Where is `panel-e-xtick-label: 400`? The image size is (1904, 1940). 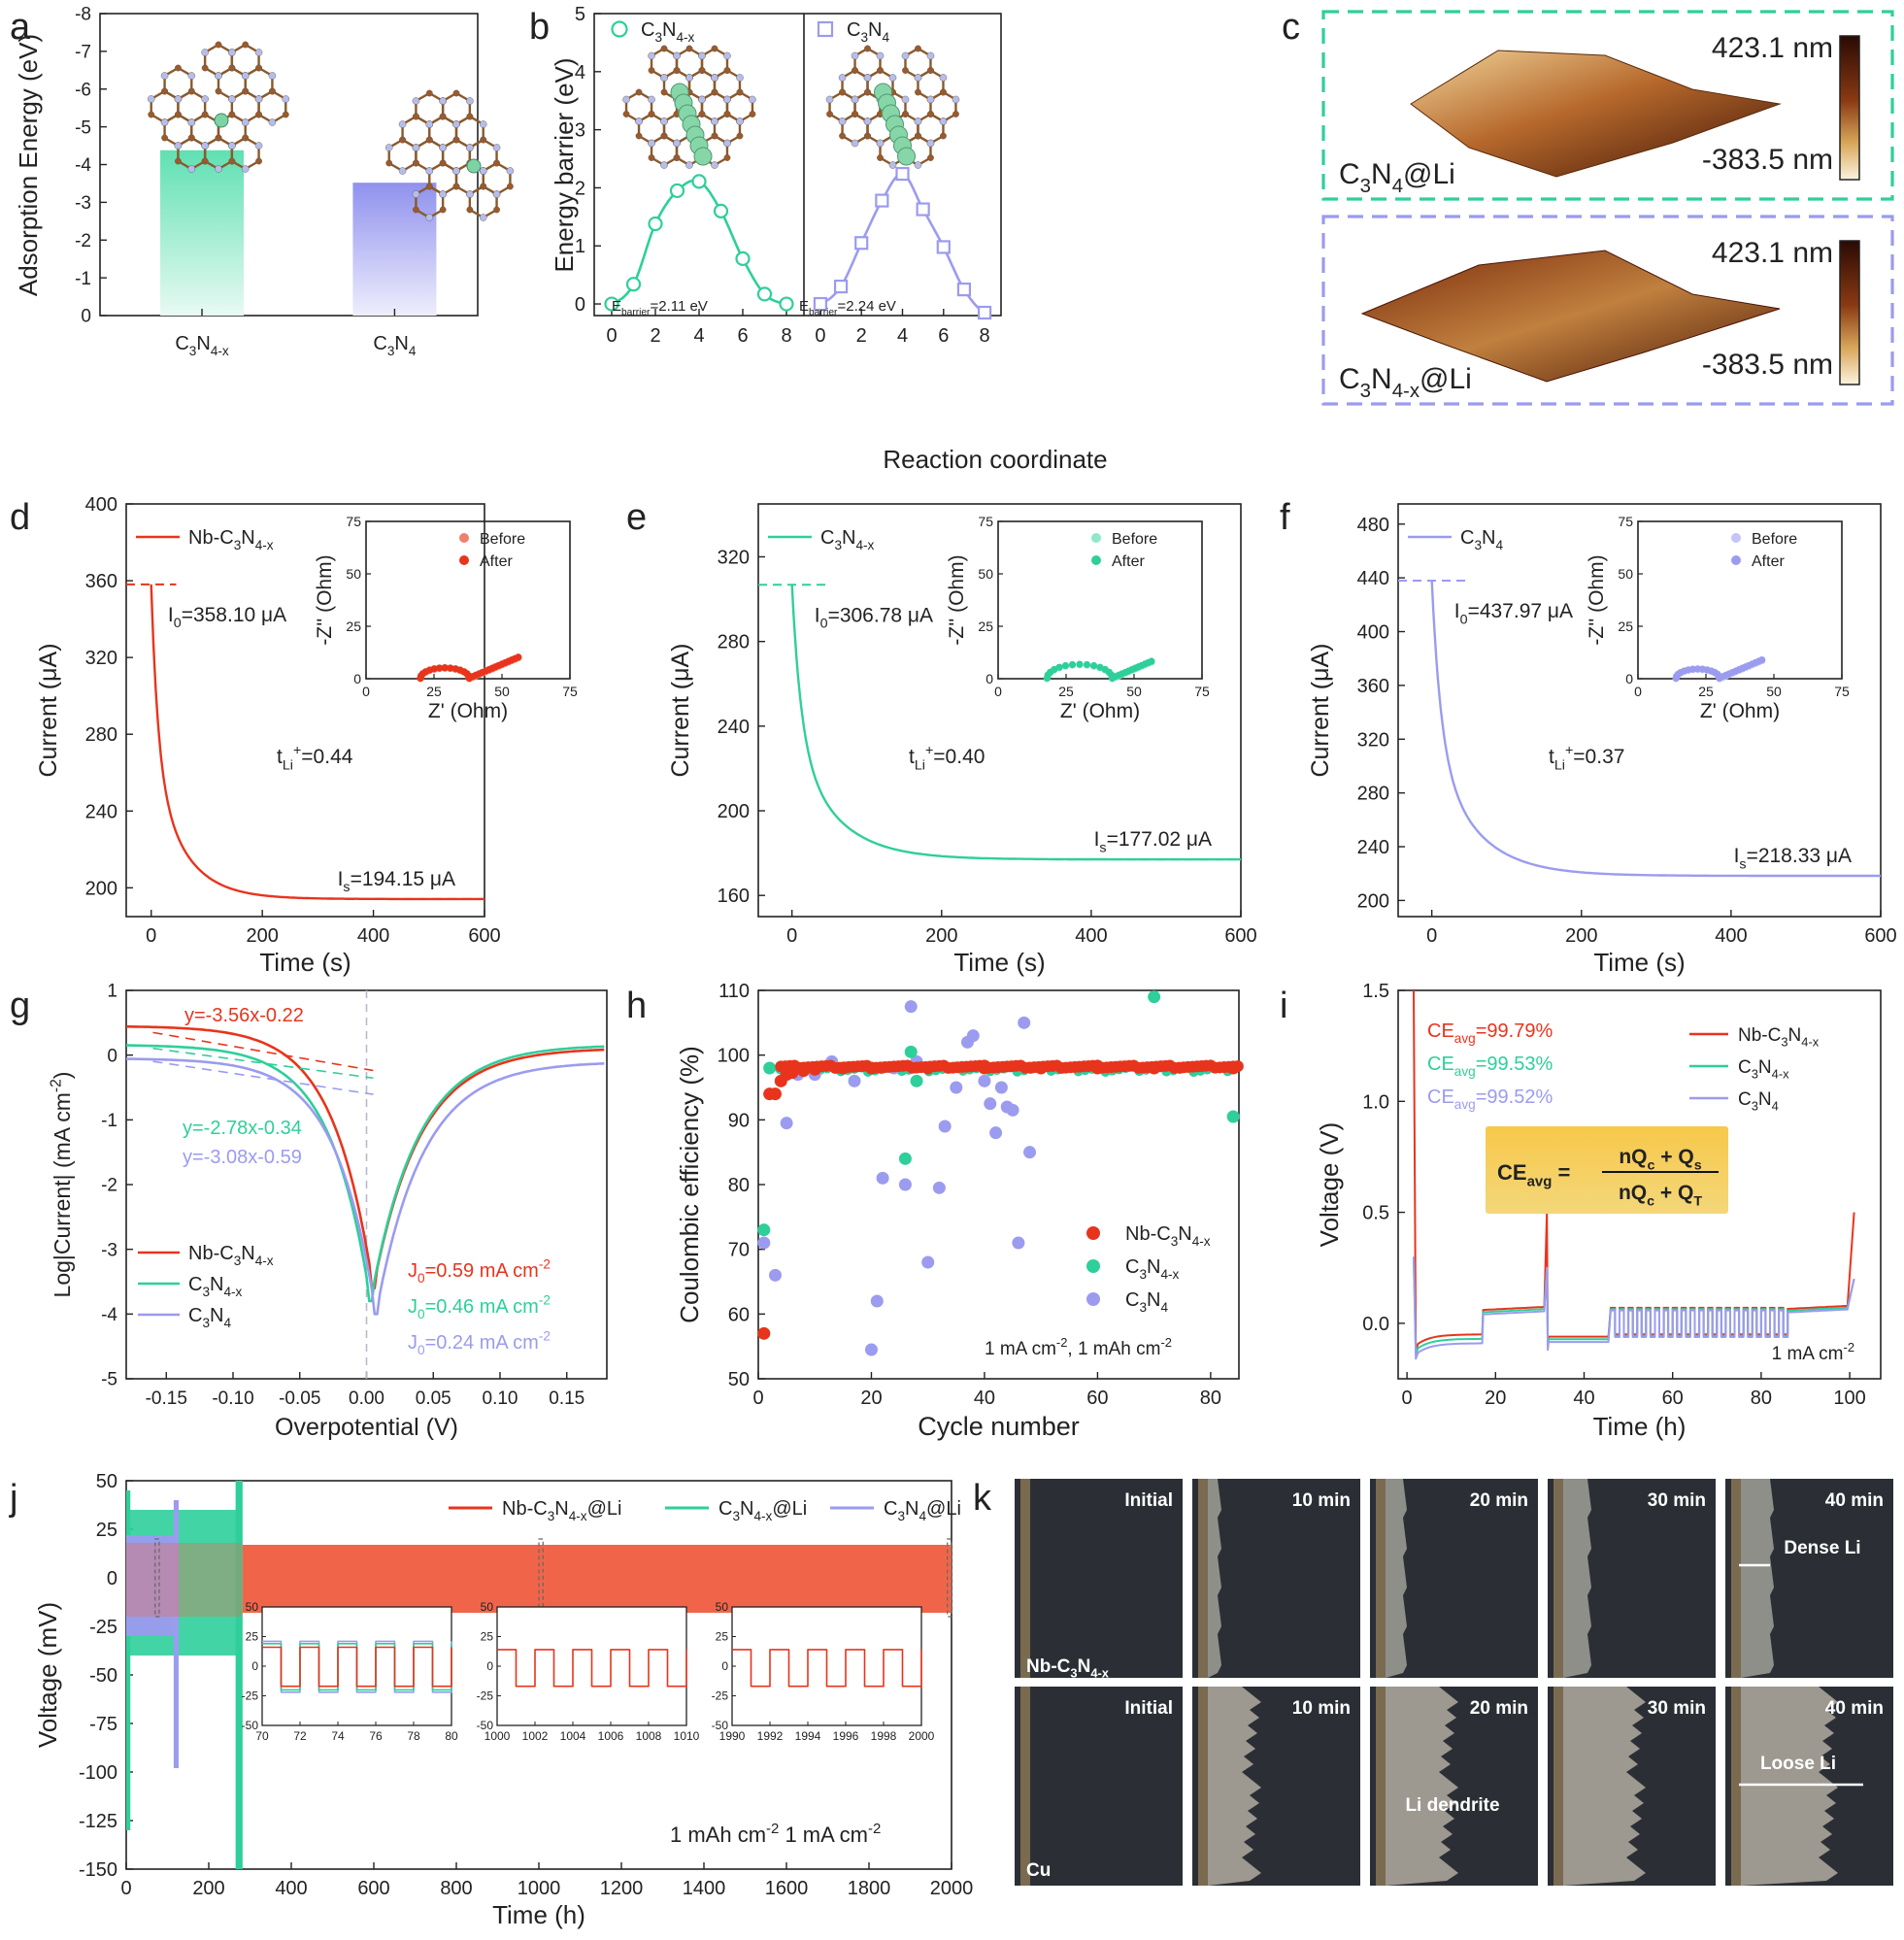 panel-e-xtick-label: 400 is located at coordinates (1091, 936).